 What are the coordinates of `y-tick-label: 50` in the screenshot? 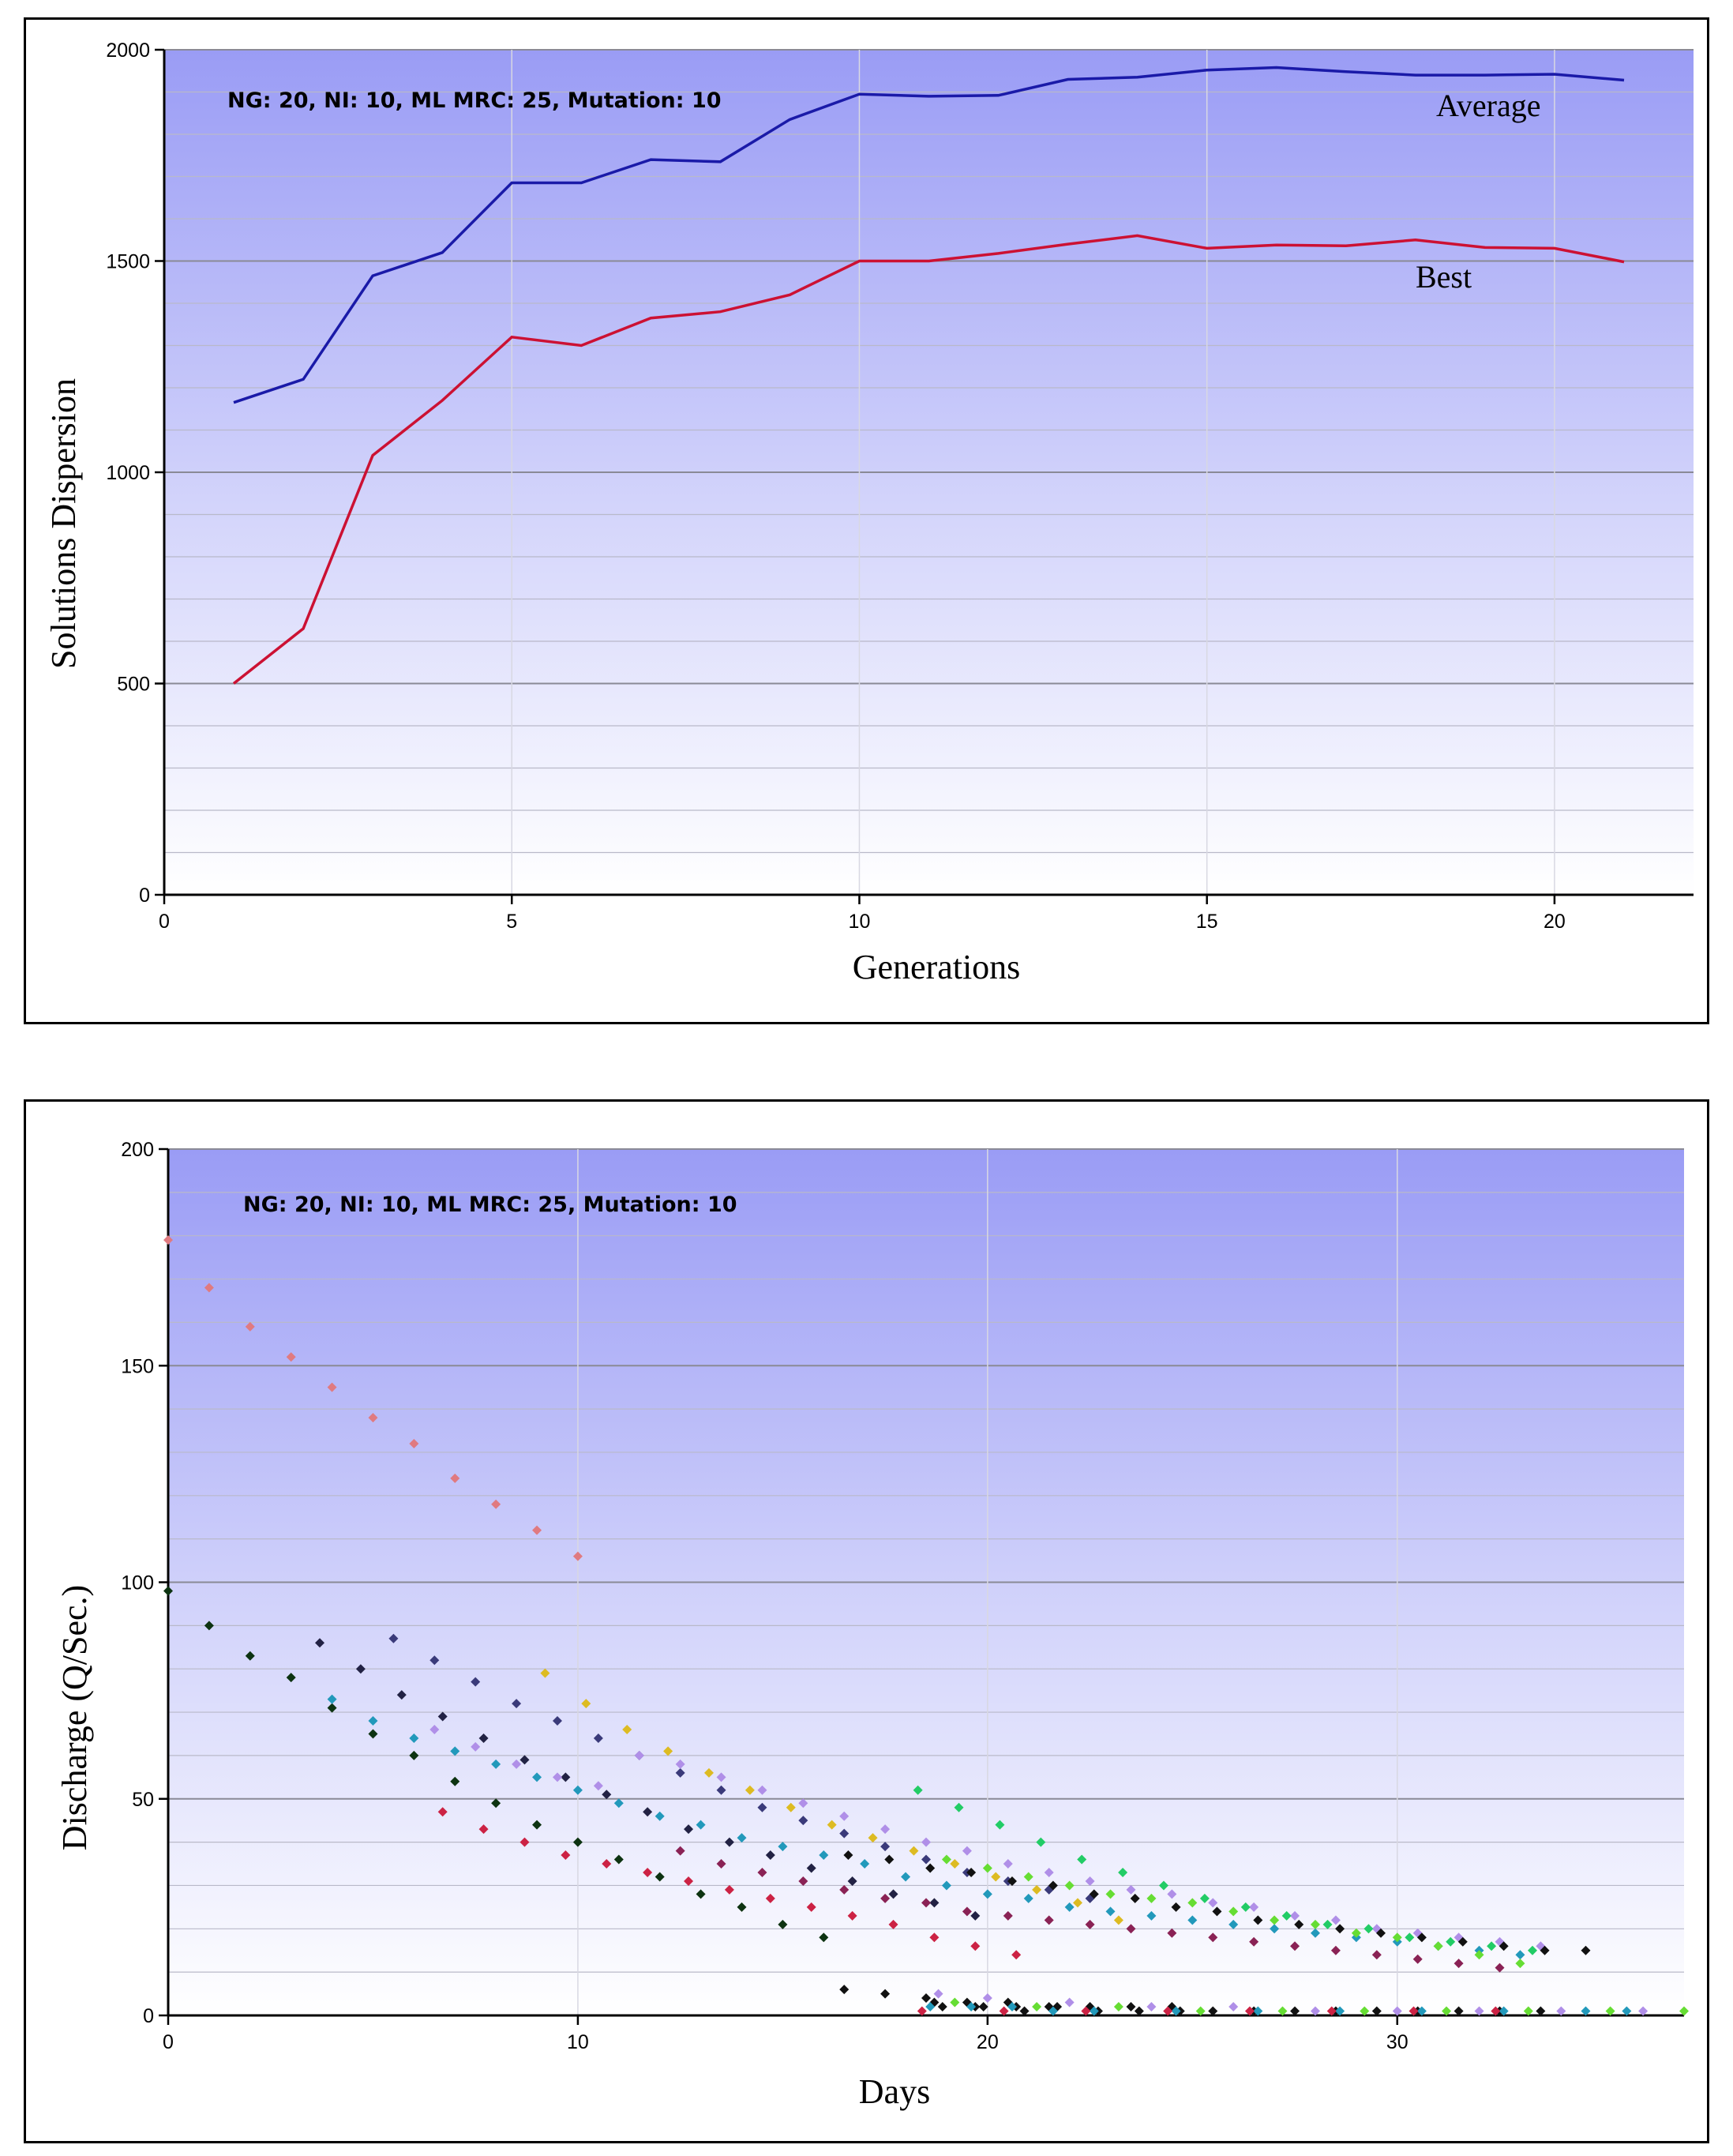 It's located at (143, 1800).